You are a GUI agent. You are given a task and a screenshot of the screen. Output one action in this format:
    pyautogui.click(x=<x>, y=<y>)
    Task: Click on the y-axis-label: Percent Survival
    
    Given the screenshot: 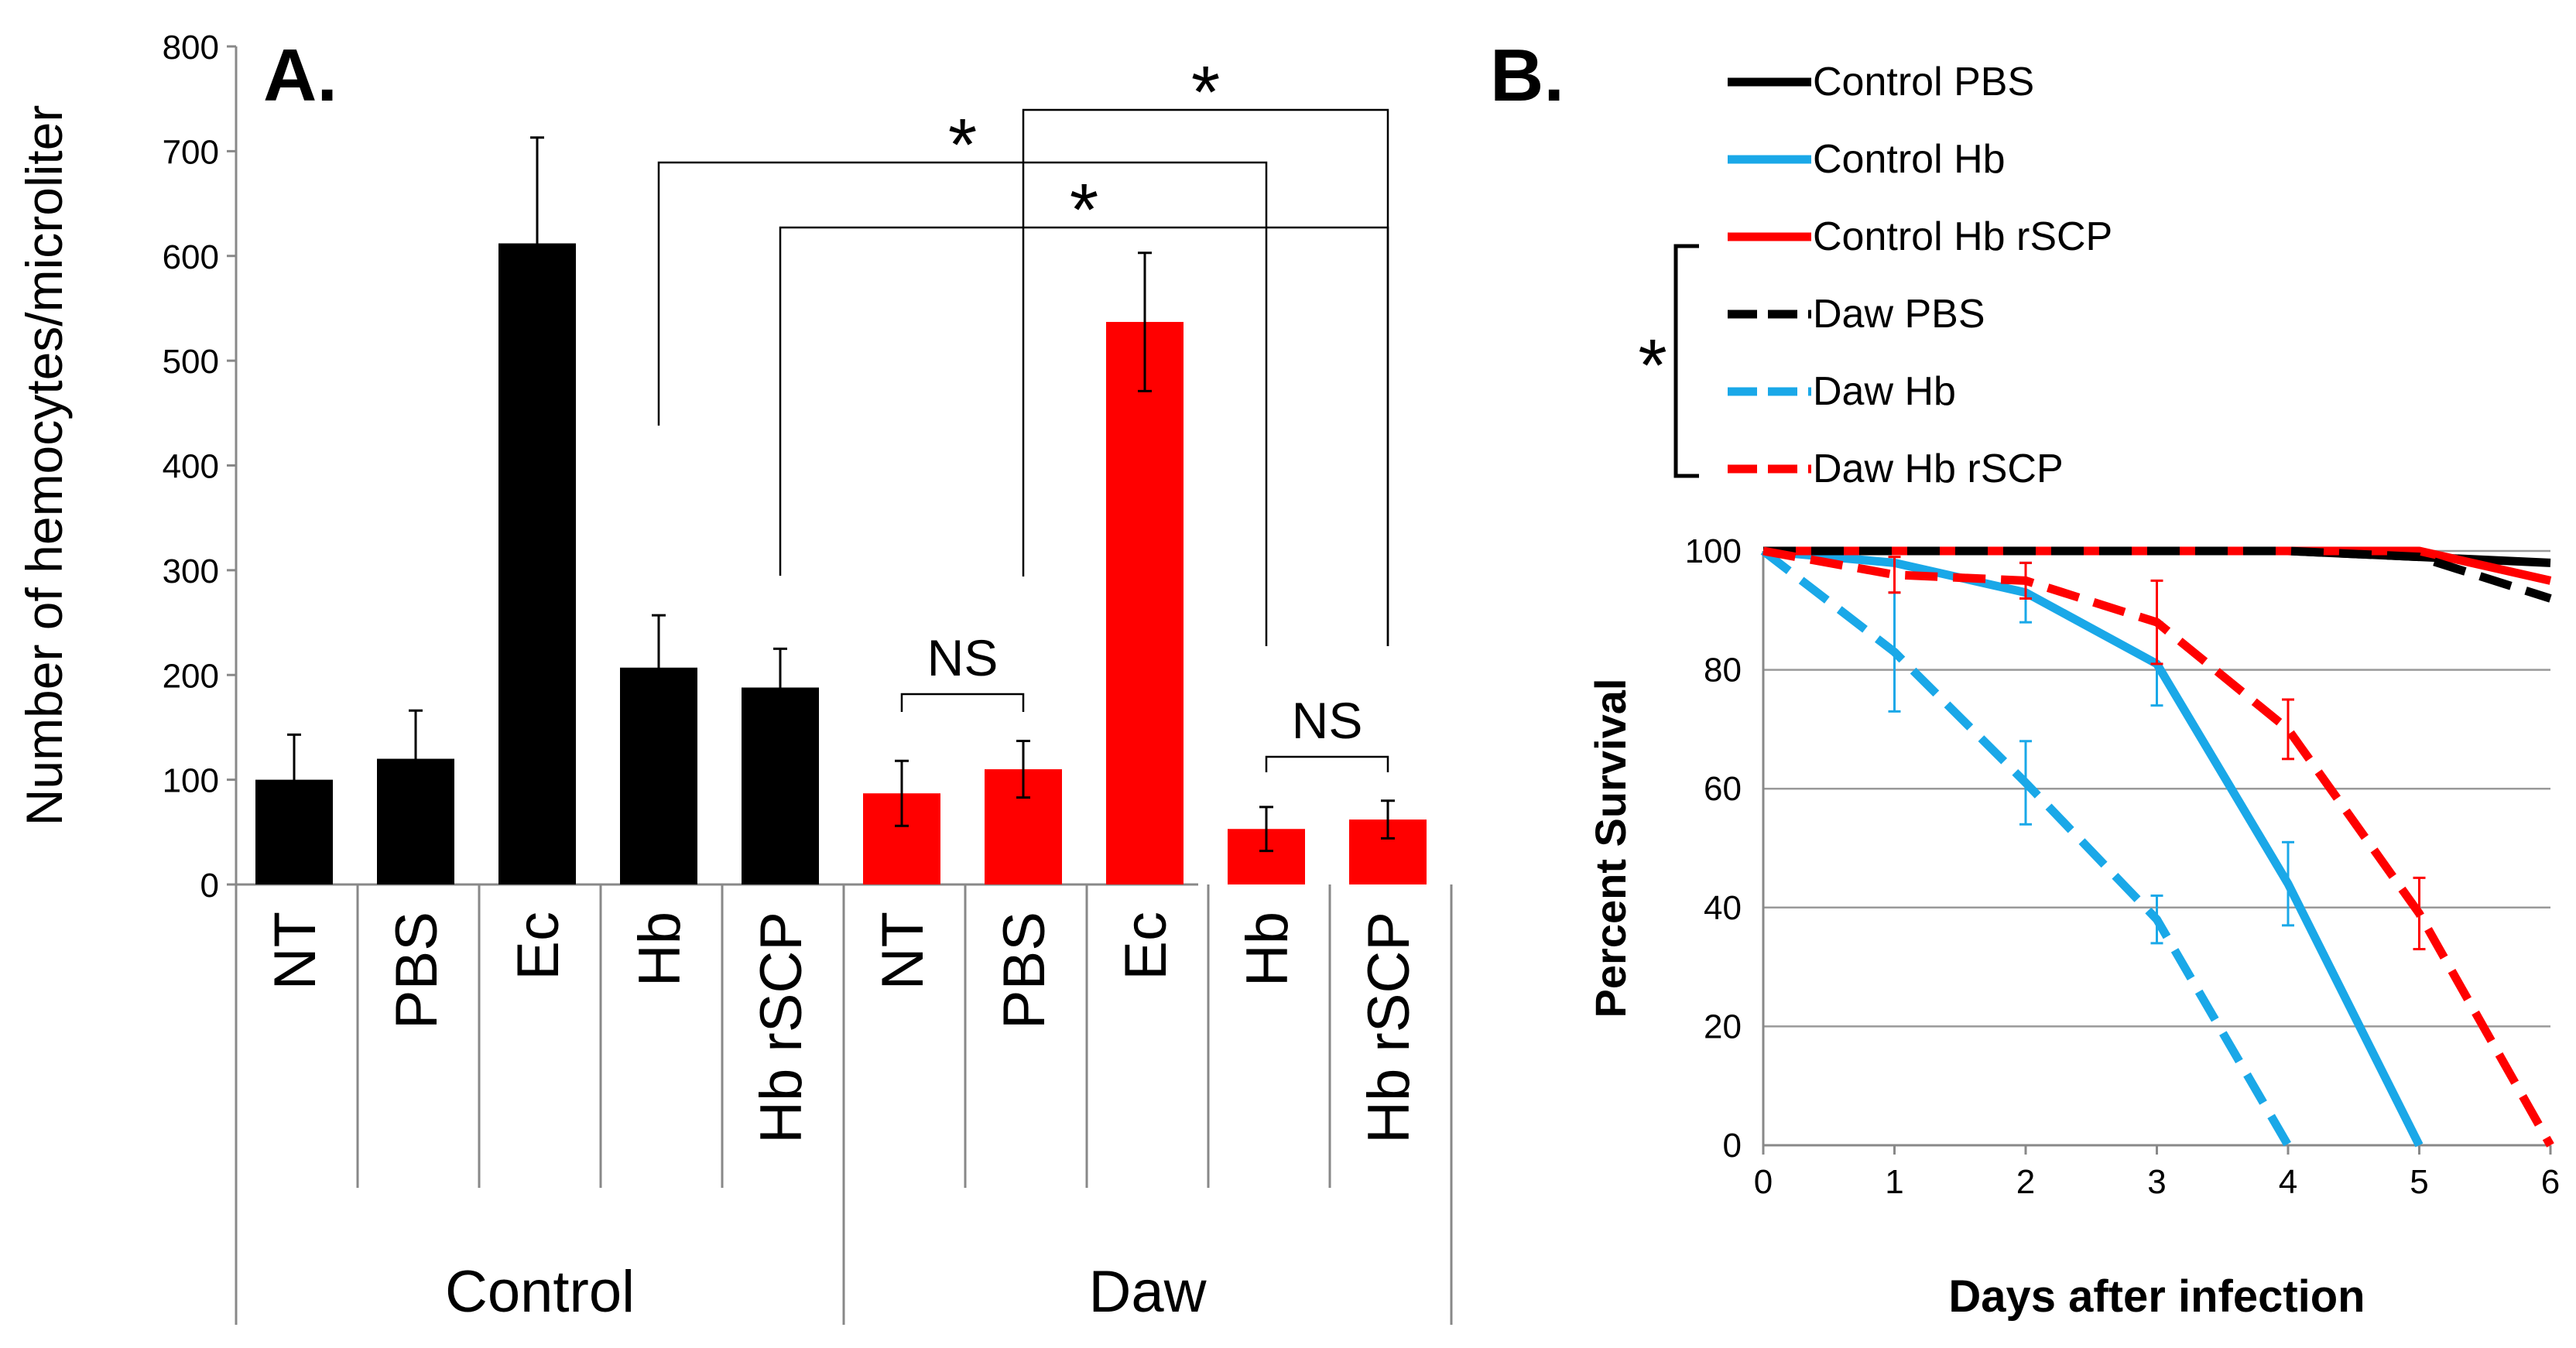 What is the action you would take?
    pyautogui.click(x=1610, y=848)
    